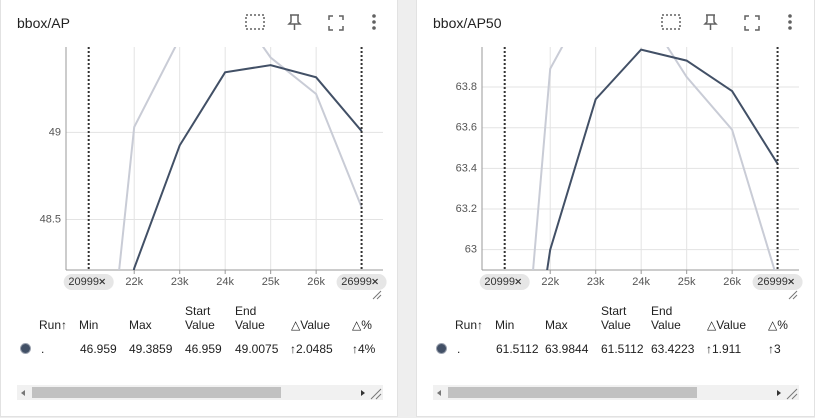 The image size is (815, 418). I want to click on series-line, so click(247, 167).